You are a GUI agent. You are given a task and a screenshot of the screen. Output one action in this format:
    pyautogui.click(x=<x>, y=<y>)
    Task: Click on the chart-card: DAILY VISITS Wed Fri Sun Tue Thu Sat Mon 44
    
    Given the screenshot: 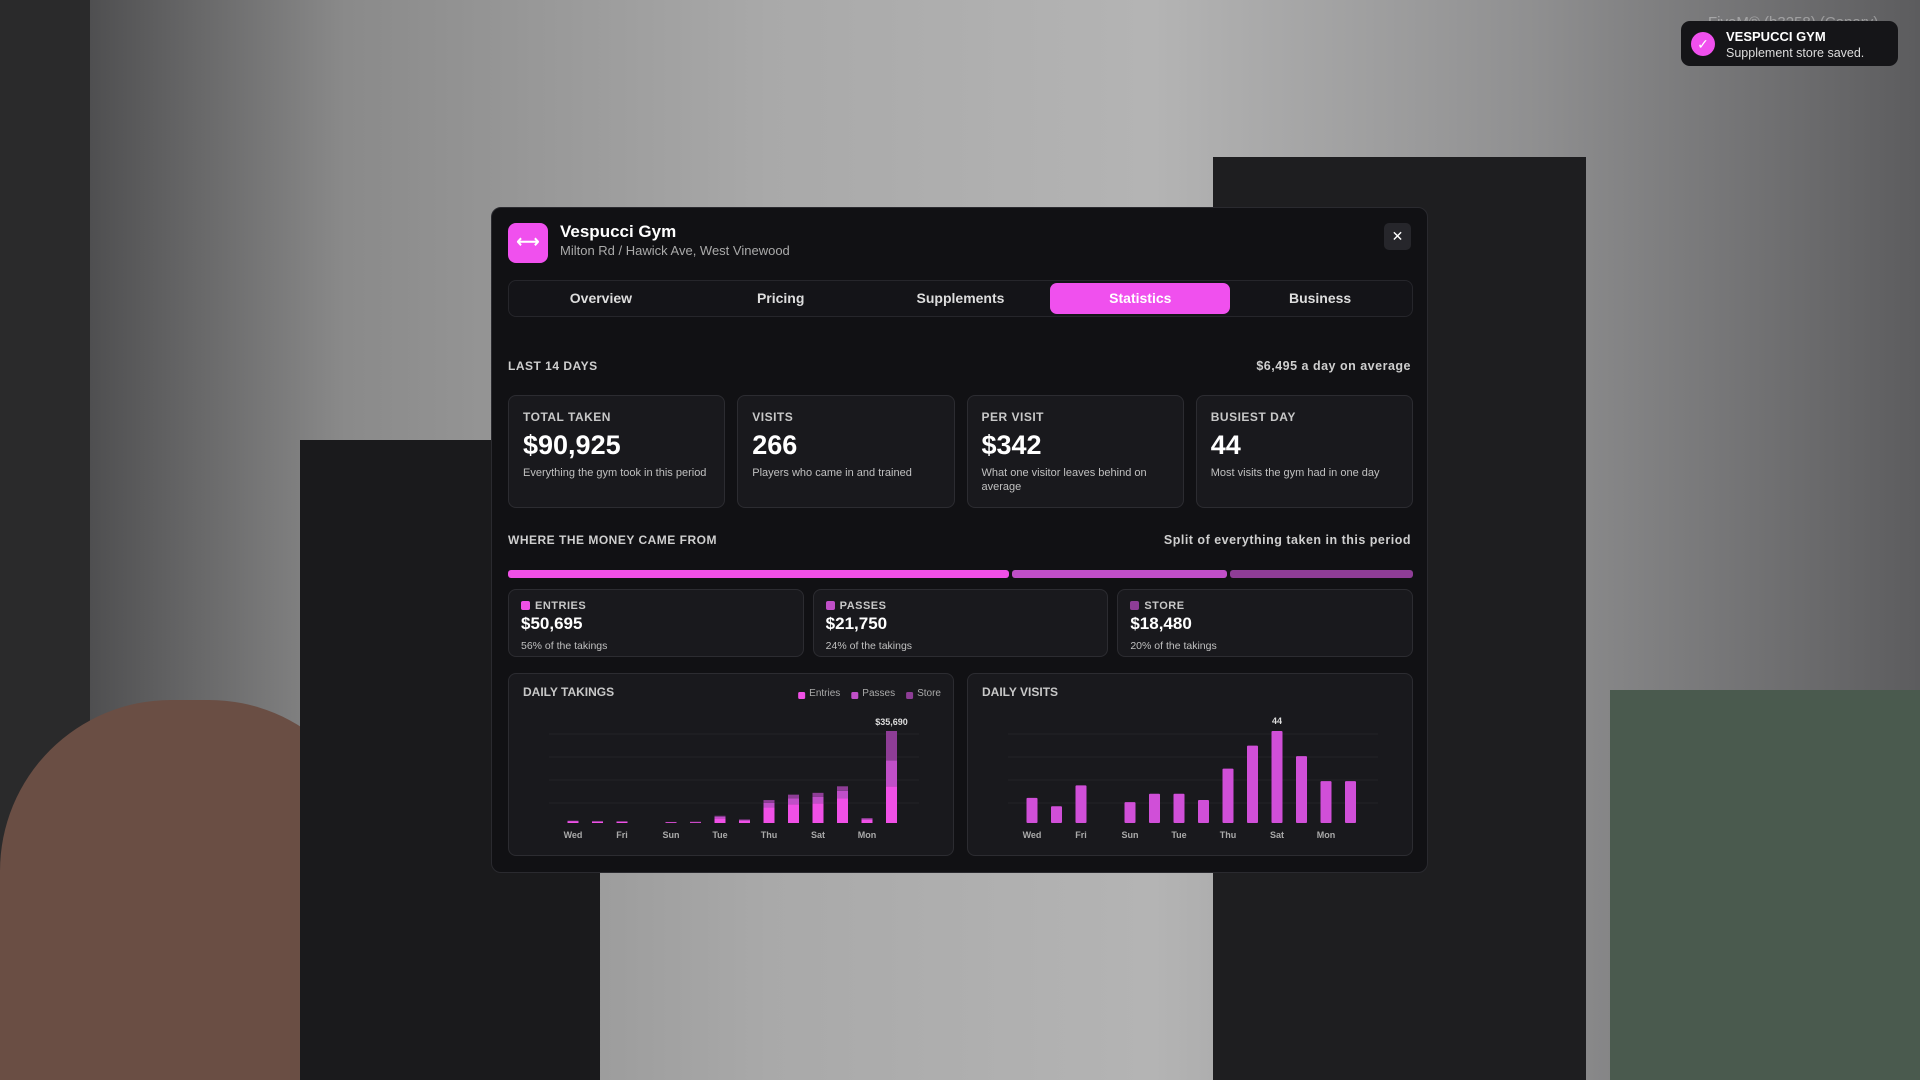 What is the action you would take?
    pyautogui.click(x=1190, y=764)
    